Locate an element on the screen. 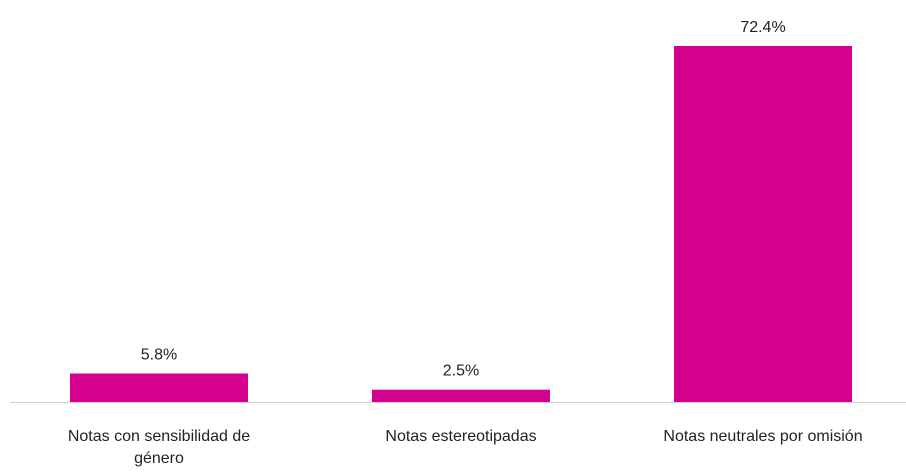  x-tick-label: Notas neutrales por omisión is located at coordinates (763, 436).